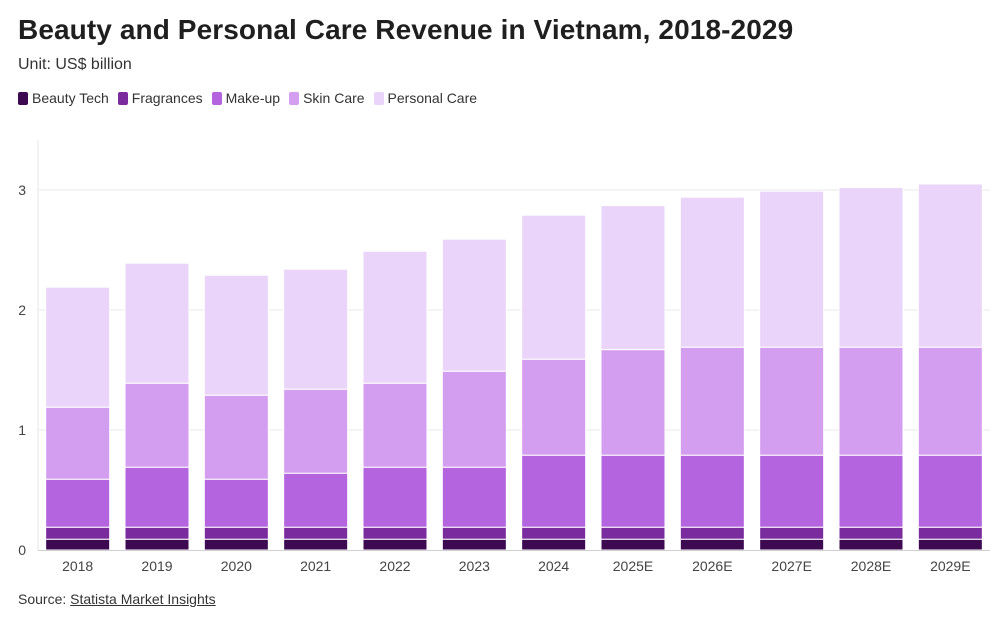  Describe the element at coordinates (394, 566) in the screenshot. I see `x-tick-label: 2022` at that location.